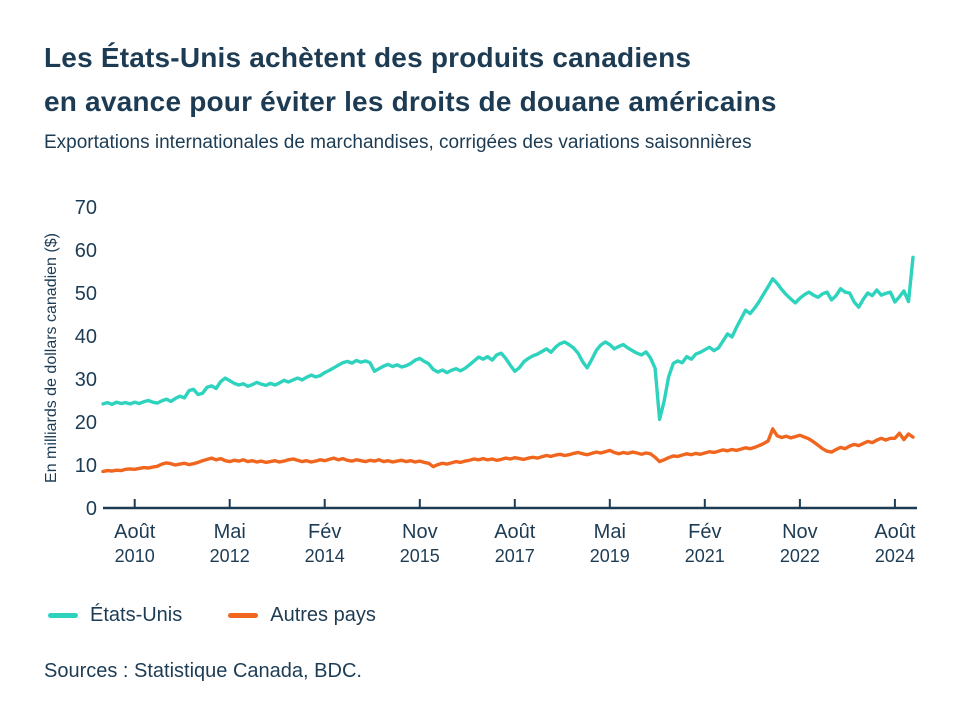 Image resolution: width=960 pixels, height=720 pixels. Describe the element at coordinates (86, 466) in the screenshot. I see `y-tick-label: 10` at that location.